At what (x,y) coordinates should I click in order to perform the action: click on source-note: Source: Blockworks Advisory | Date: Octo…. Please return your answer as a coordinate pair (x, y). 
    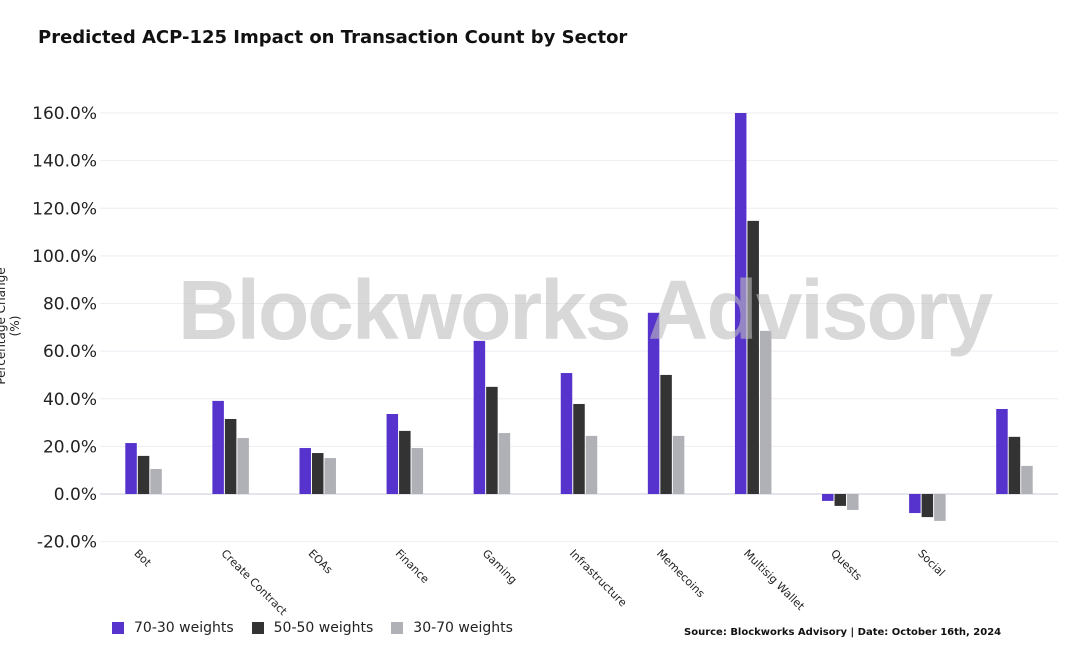
    Looking at the image, I should click on (843, 632).